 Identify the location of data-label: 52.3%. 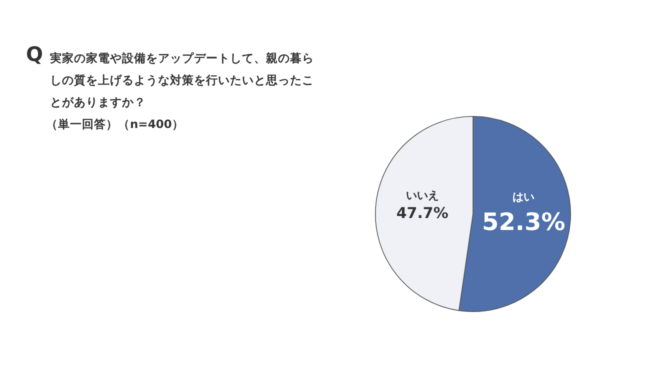
(524, 222).